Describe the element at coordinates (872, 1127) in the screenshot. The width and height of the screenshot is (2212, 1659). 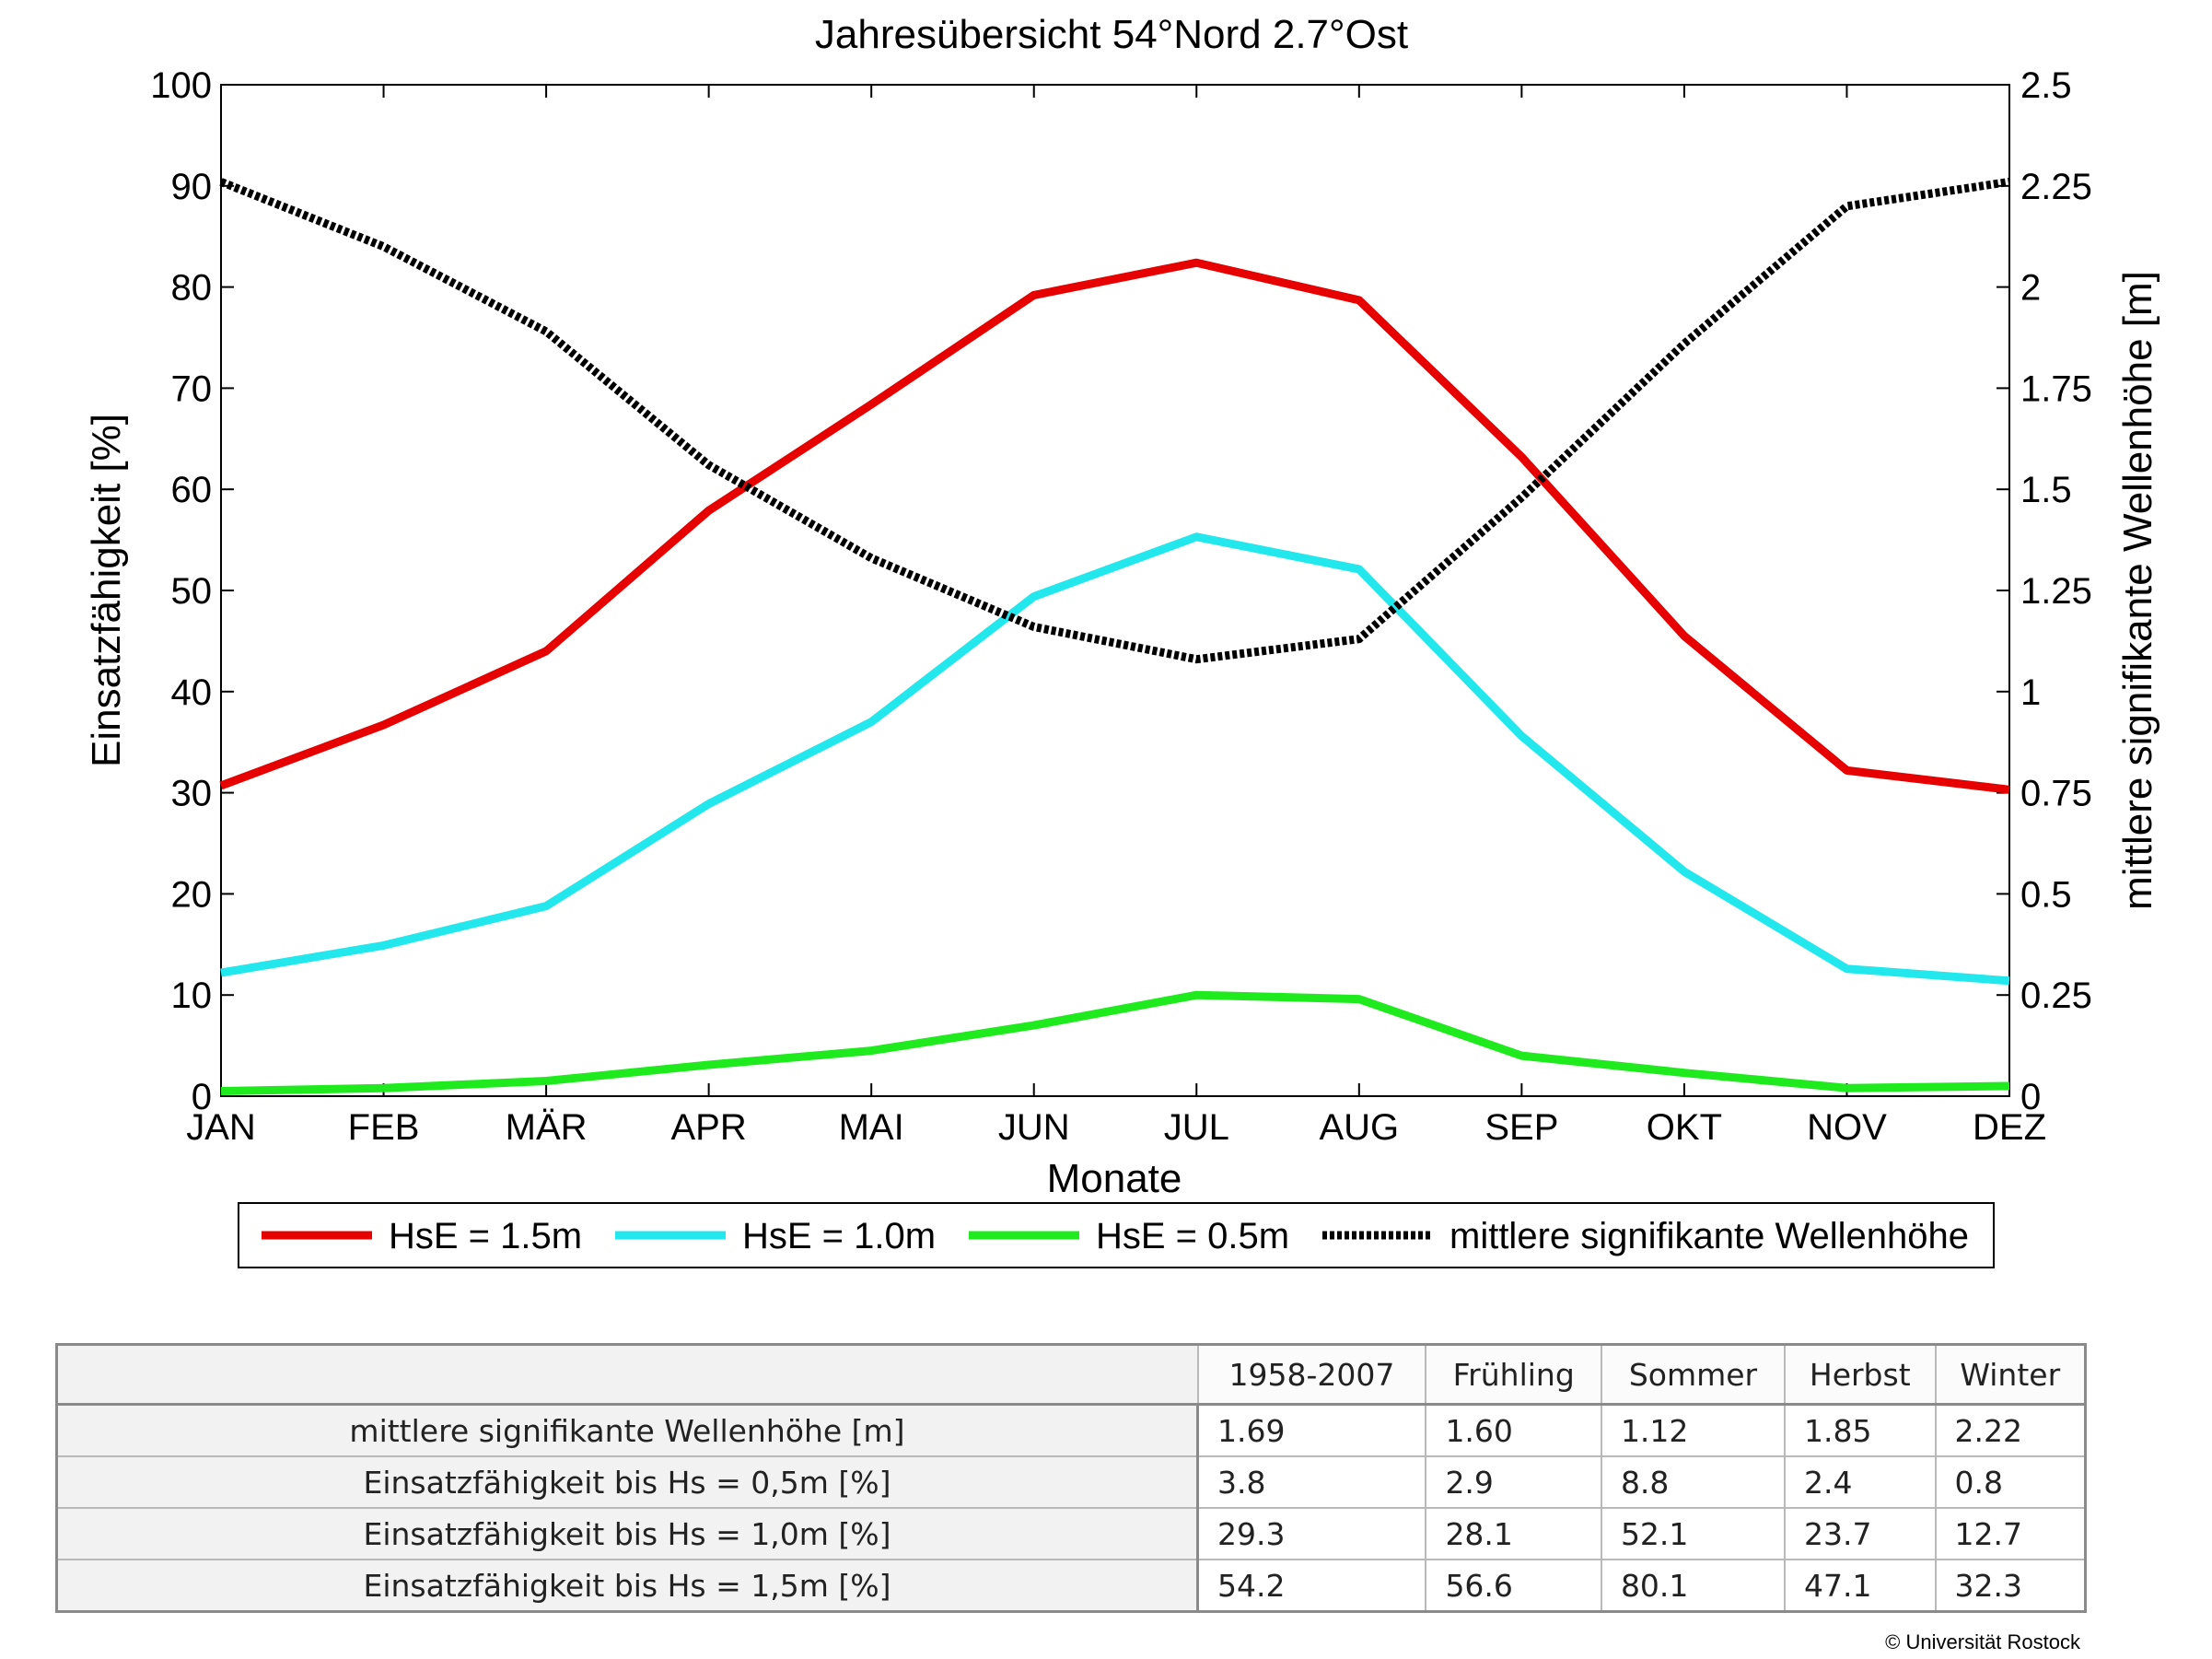
I see `x-tick-label: MAI` at that location.